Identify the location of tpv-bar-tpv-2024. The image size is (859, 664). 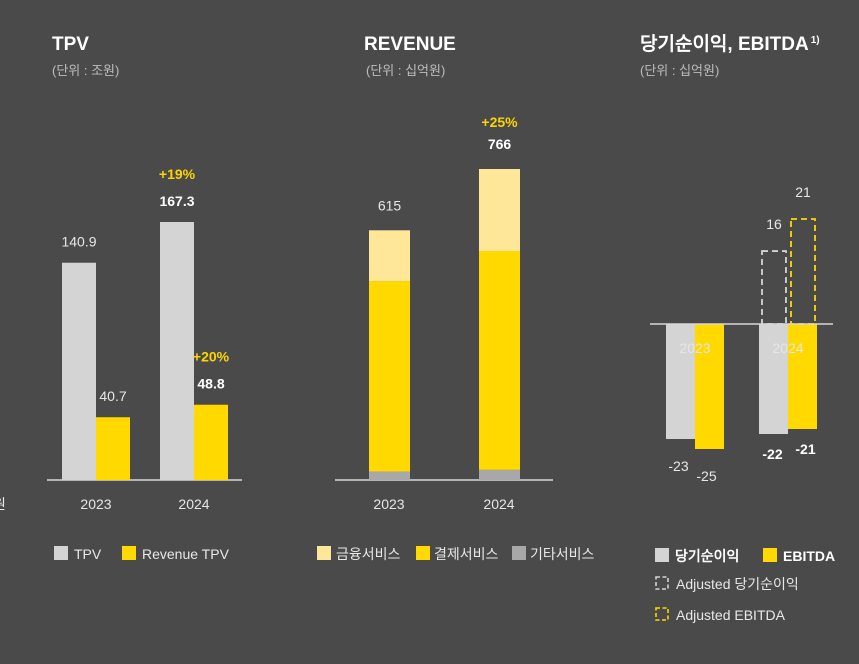
(177, 351).